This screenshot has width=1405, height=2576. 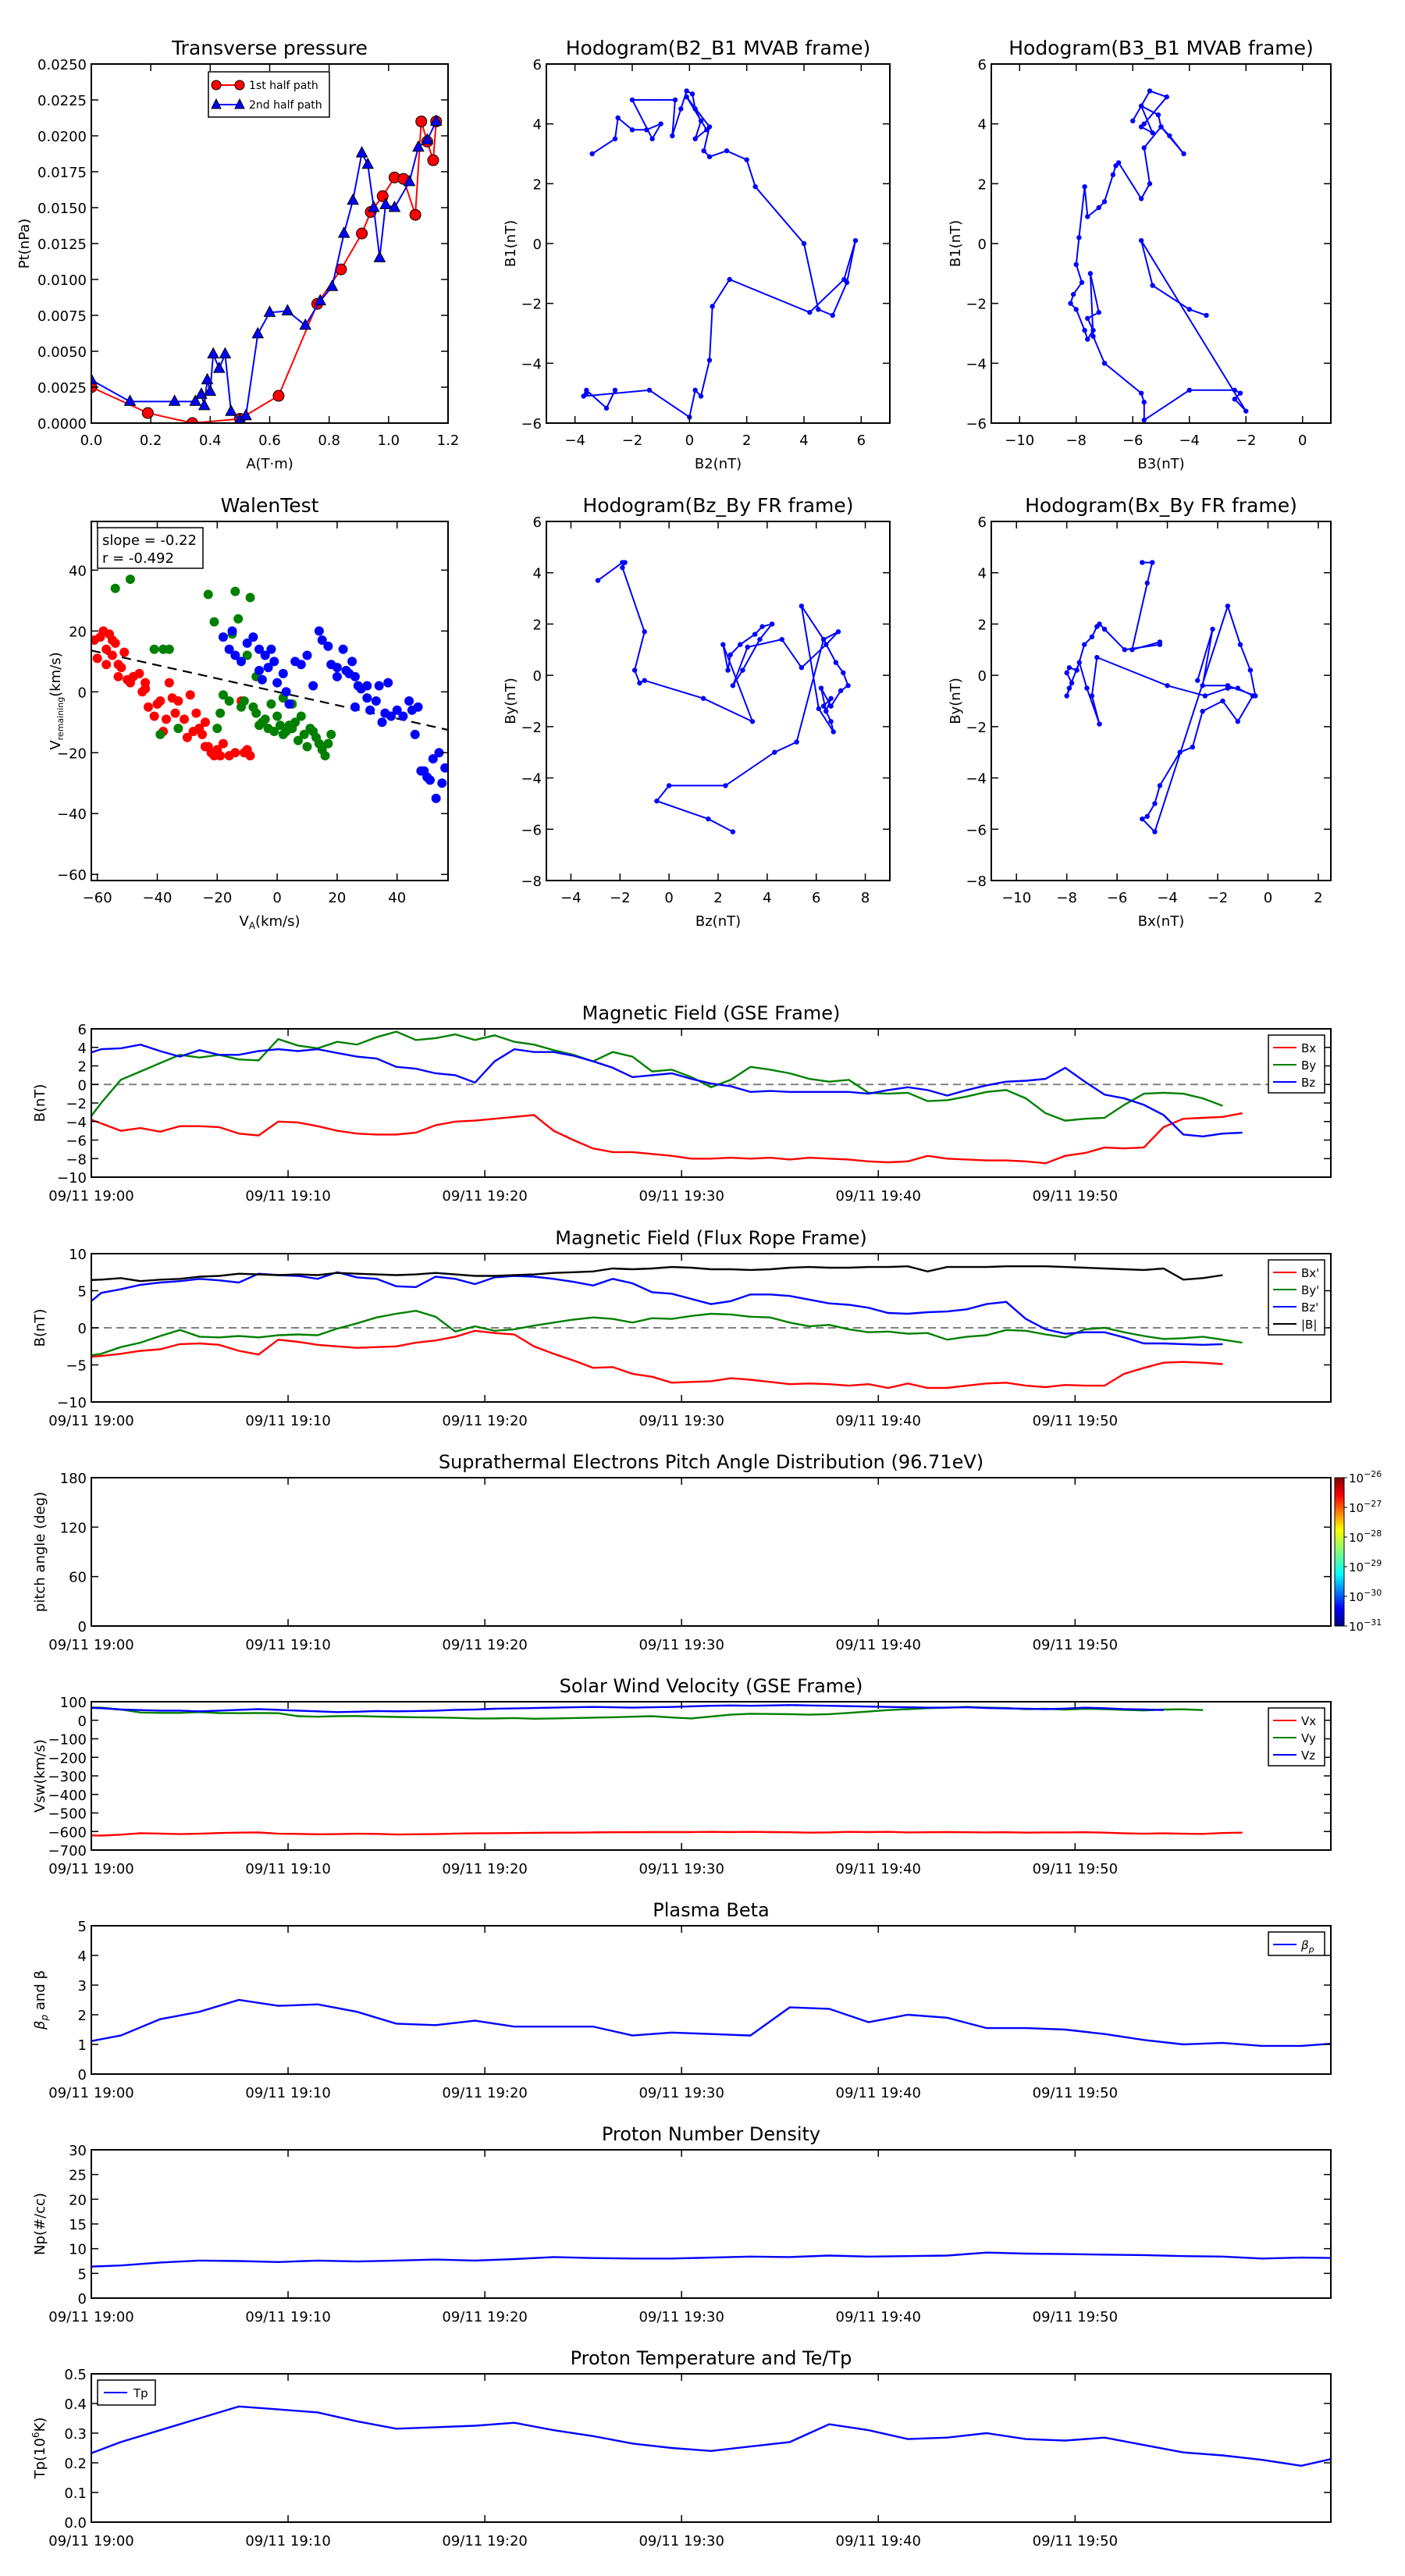 I want to click on legend-marker, so click(x=240, y=104).